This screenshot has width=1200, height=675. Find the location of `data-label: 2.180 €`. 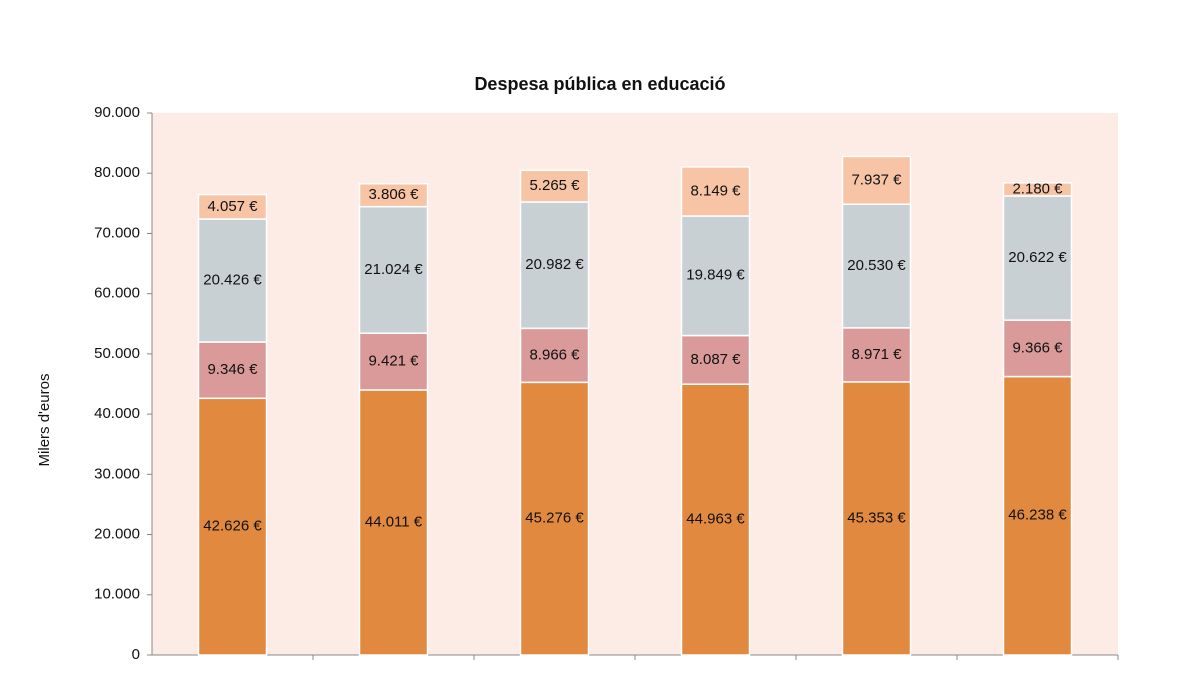

data-label: 2.180 € is located at coordinates (1037, 188).